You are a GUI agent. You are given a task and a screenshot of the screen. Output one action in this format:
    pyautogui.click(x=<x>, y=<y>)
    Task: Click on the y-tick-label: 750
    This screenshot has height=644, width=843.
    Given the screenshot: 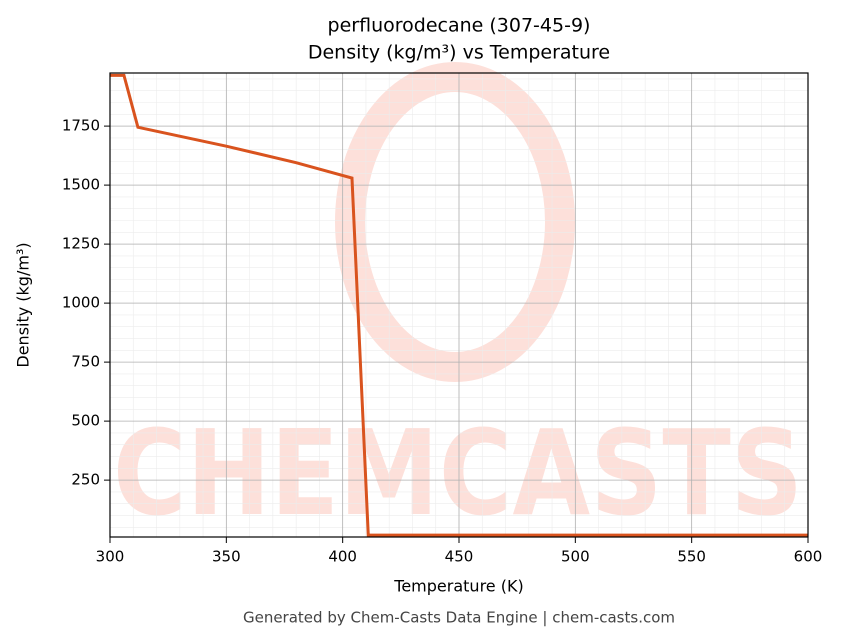 What is the action you would take?
    pyautogui.click(x=85, y=362)
    